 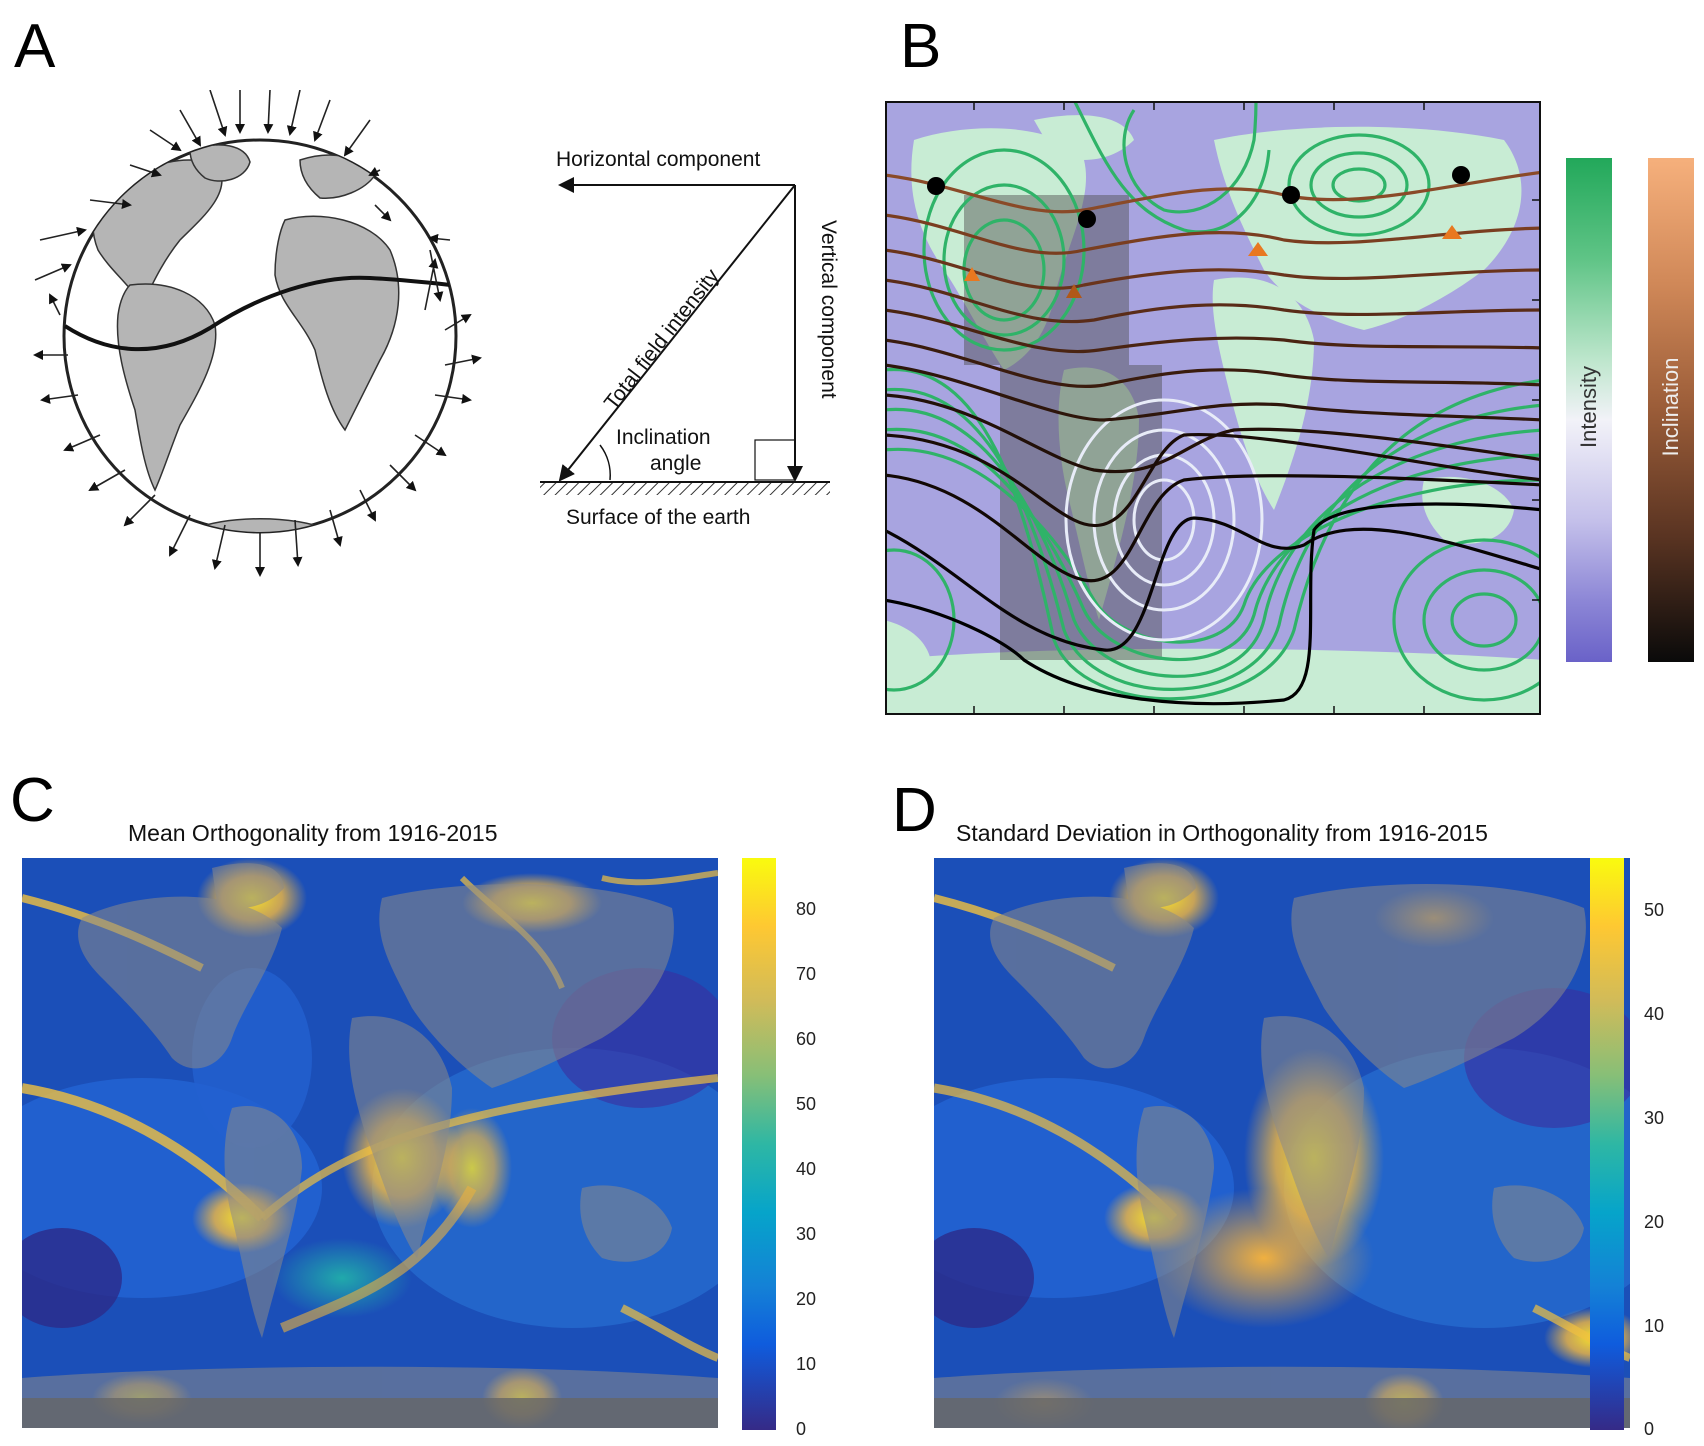 What do you see at coordinates (1670, 407) in the screenshot?
I see `inclination-colorbar-label: Inclination` at bounding box center [1670, 407].